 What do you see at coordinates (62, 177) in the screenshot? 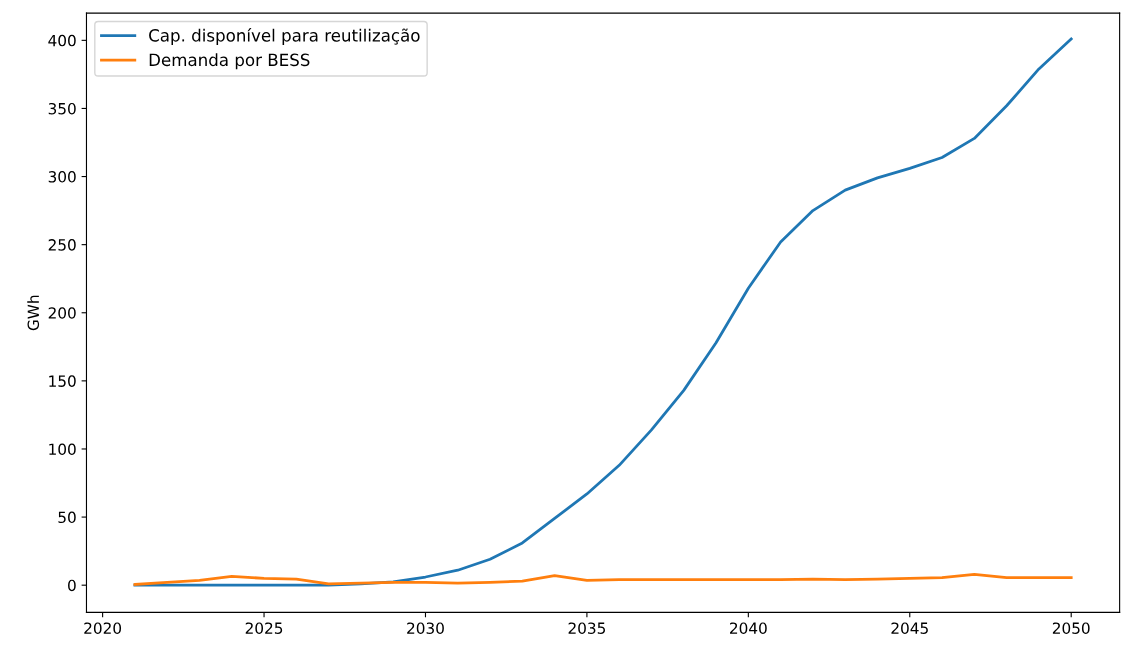
I see `y-tick-label: 300` at bounding box center [62, 177].